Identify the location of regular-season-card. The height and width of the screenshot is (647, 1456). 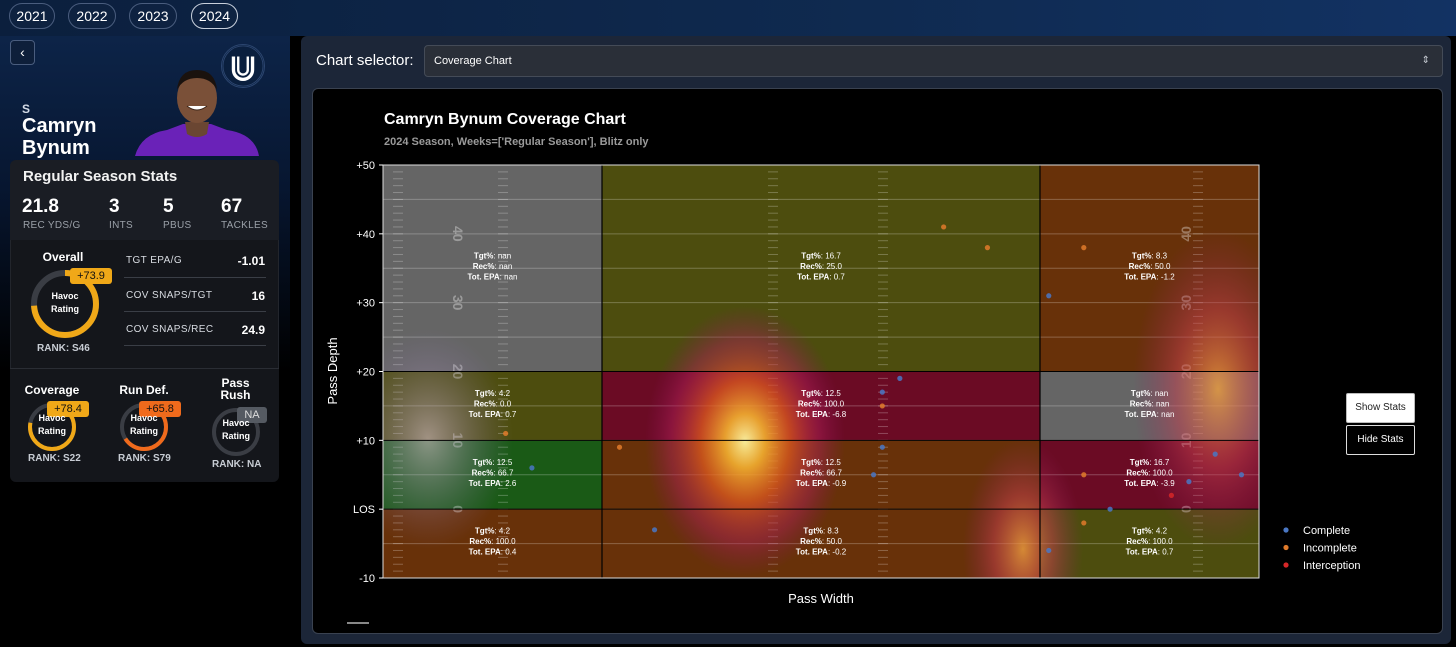
(144, 200).